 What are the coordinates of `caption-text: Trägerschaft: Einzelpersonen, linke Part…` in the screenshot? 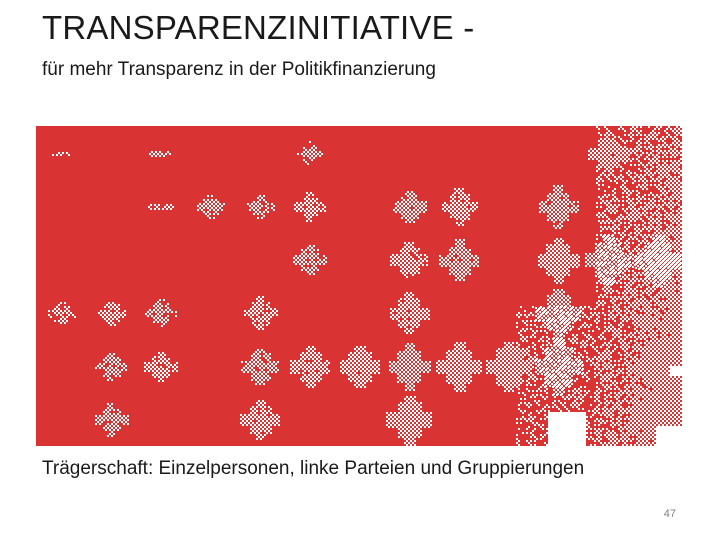 It's located at (313, 468).